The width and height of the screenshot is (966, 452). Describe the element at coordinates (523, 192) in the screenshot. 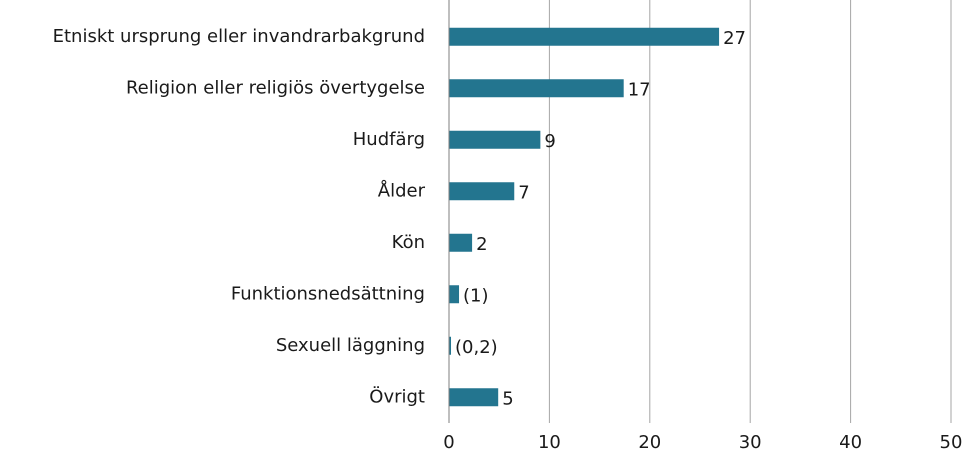

I see `value-label: 7` at that location.